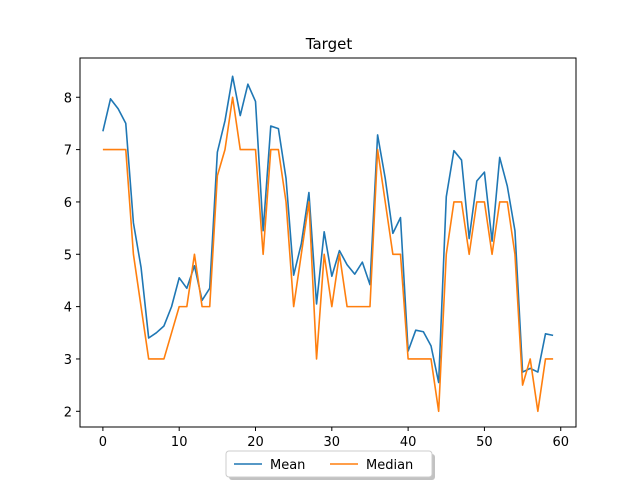 The height and width of the screenshot is (480, 640). What do you see at coordinates (484, 442) in the screenshot?
I see `x-tick-label: 50` at bounding box center [484, 442].